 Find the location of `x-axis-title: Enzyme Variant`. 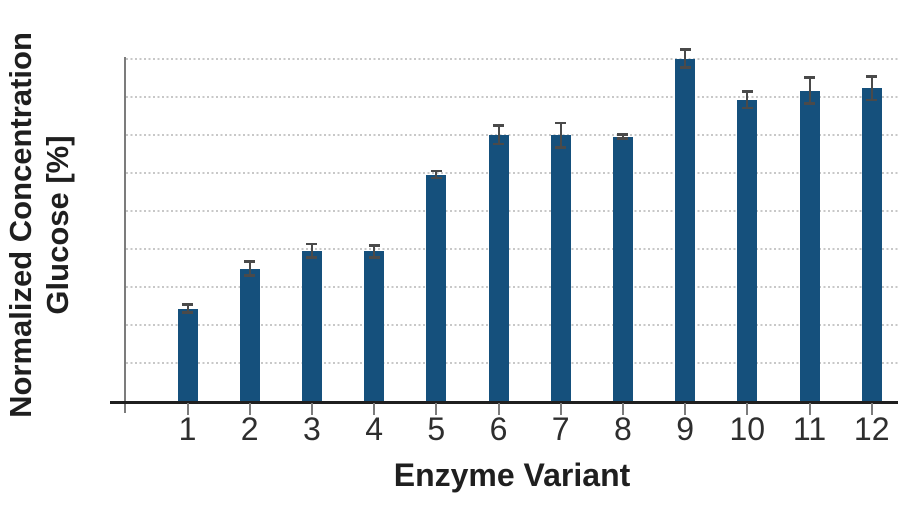

x-axis-title: Enzyme Variant is located at coordinates (512, 475).